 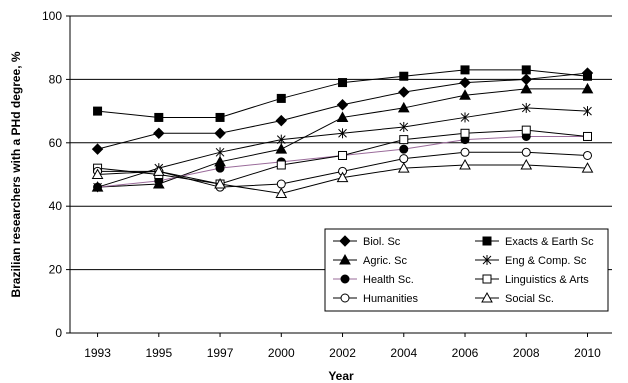 I want to click on legend-item: Social Sc., so click(x=514, y=298).